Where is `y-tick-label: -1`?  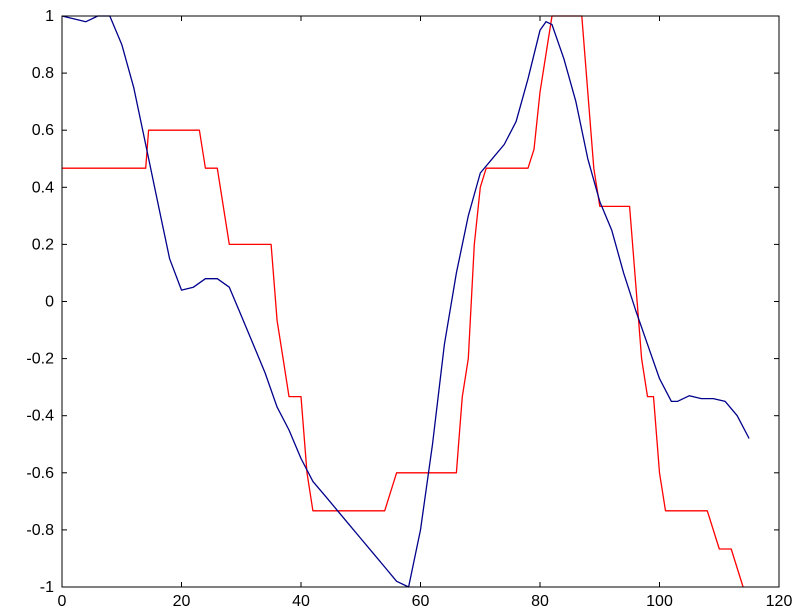 y-tick-label: -1 is located at coordinates (47, 587).